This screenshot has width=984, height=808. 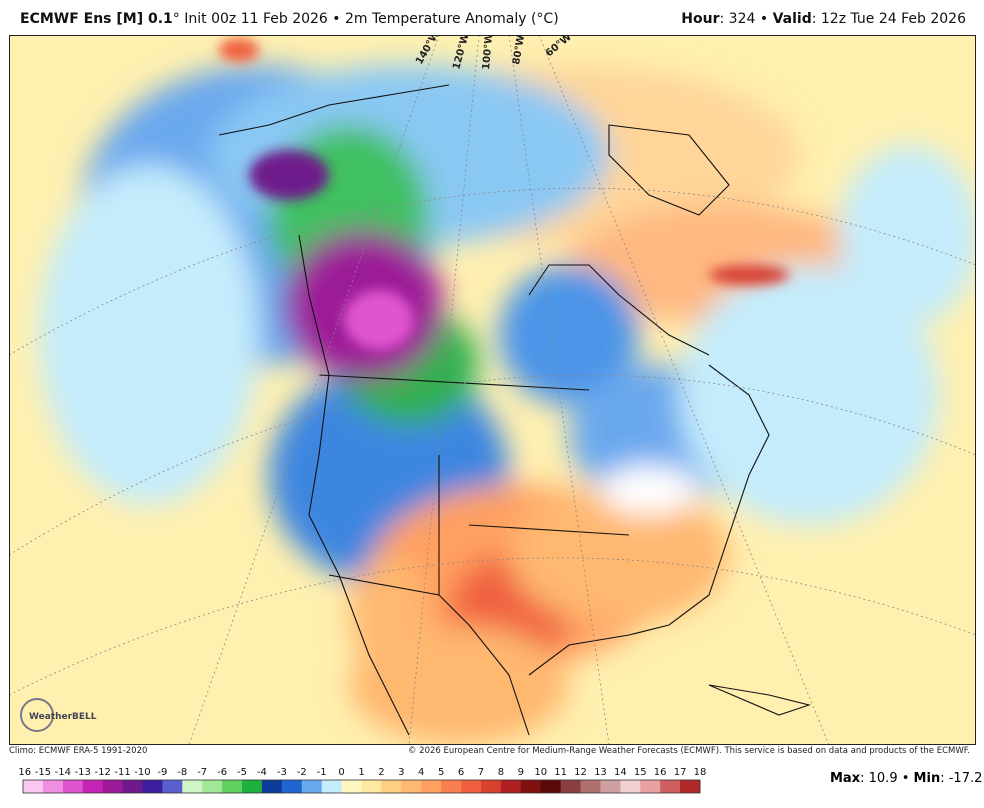 What do you see at coordinates (282, 772) in the screenshot?
I see `colorbar-tick-label: -3` at bounding box center [282, 772].